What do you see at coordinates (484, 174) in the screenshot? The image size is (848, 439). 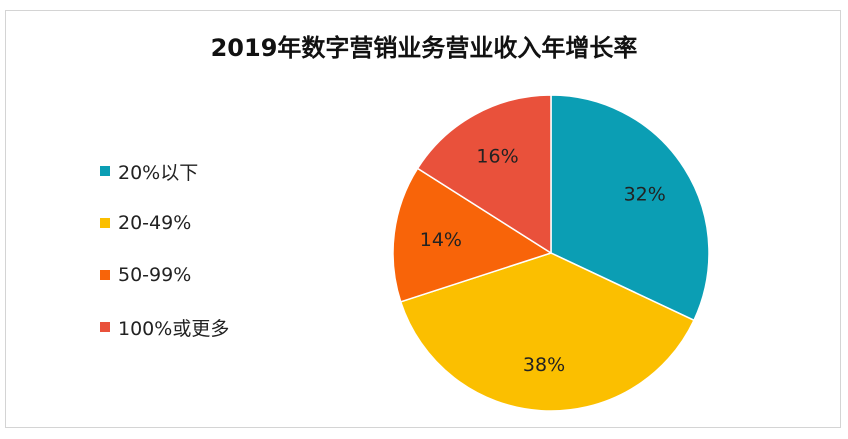 I see `pie-slice-100-plus` at bounding box center [484, 174].